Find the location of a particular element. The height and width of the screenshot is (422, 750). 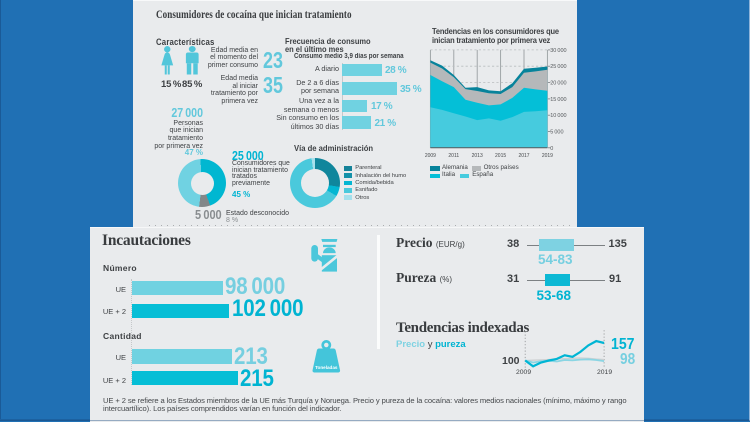

svg-text: 30 000 is located at coordinates (558, 51).